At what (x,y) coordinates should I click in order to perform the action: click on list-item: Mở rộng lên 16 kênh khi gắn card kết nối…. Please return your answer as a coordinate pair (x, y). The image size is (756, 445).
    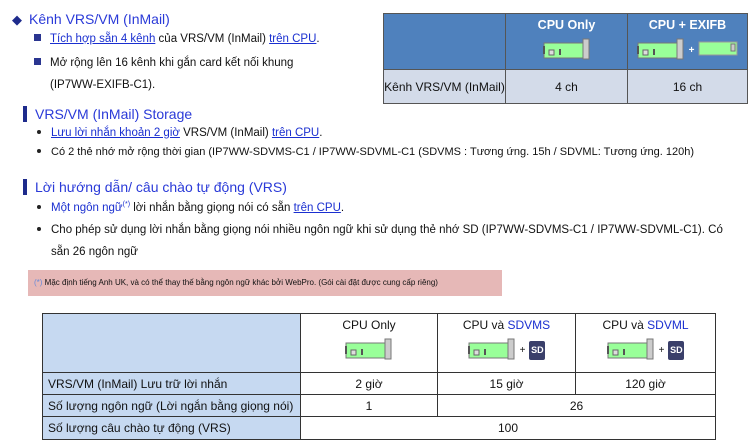
    Looking at the image, I should click on (163, 63).